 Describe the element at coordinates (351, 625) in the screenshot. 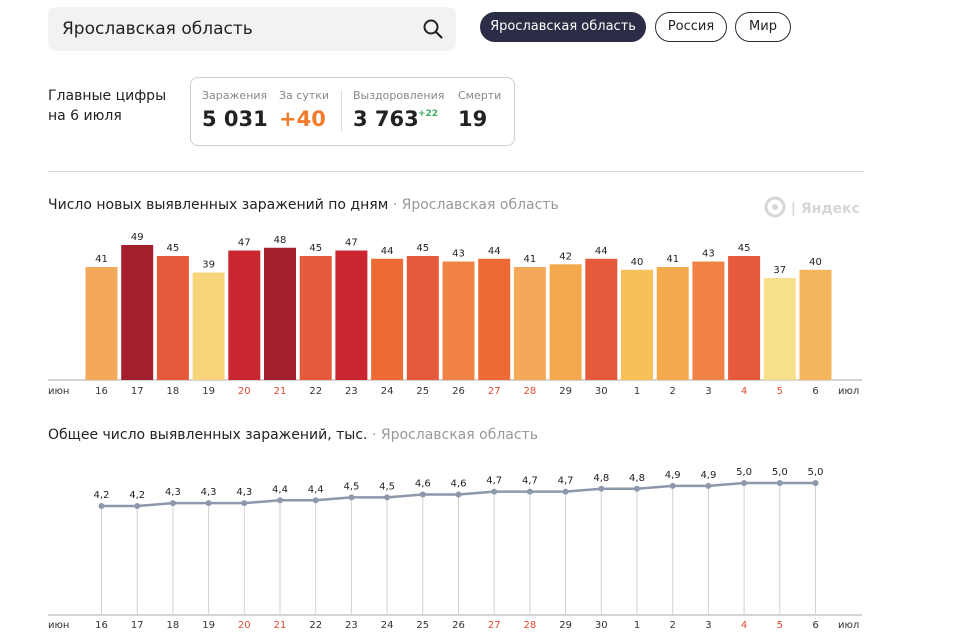

I see `x-tick-label: 23` at that location.